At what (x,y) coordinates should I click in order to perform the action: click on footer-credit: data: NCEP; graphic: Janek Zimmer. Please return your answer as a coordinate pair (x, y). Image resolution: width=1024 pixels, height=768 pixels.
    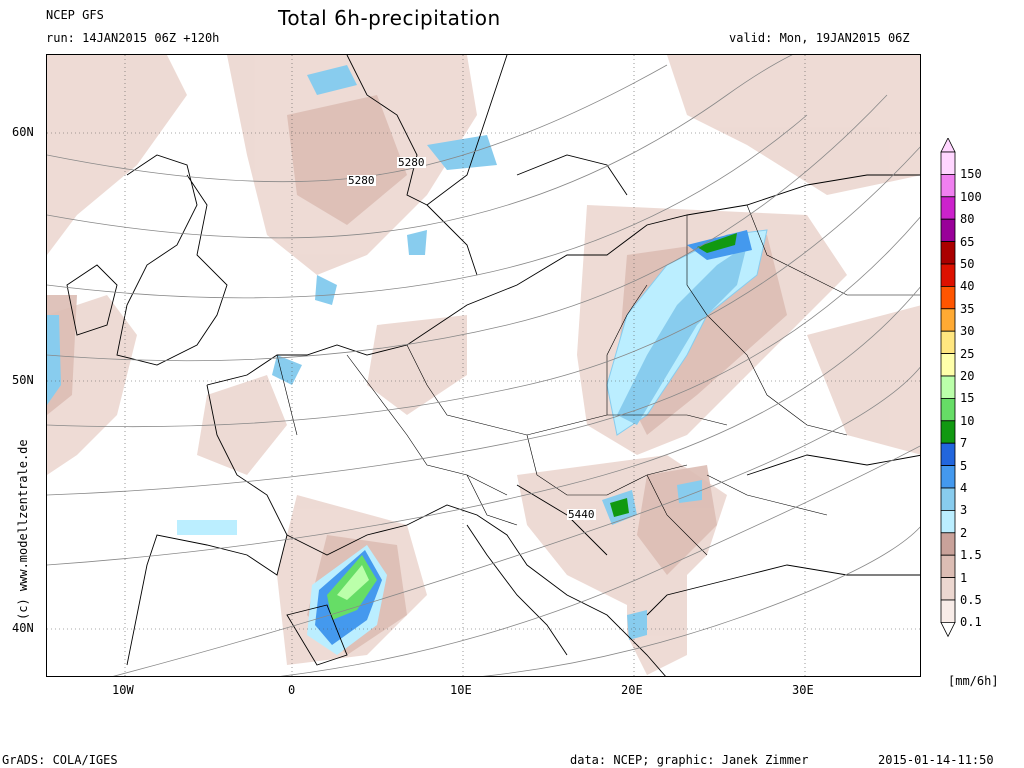
    Looking at the image, I should click on (689, 760).